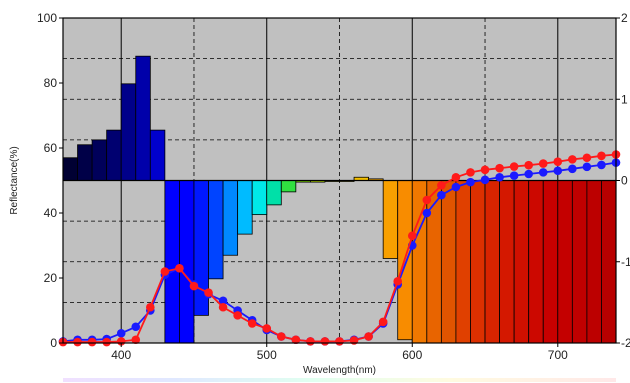  I want to click on bar-660nm, so click(507, 262).